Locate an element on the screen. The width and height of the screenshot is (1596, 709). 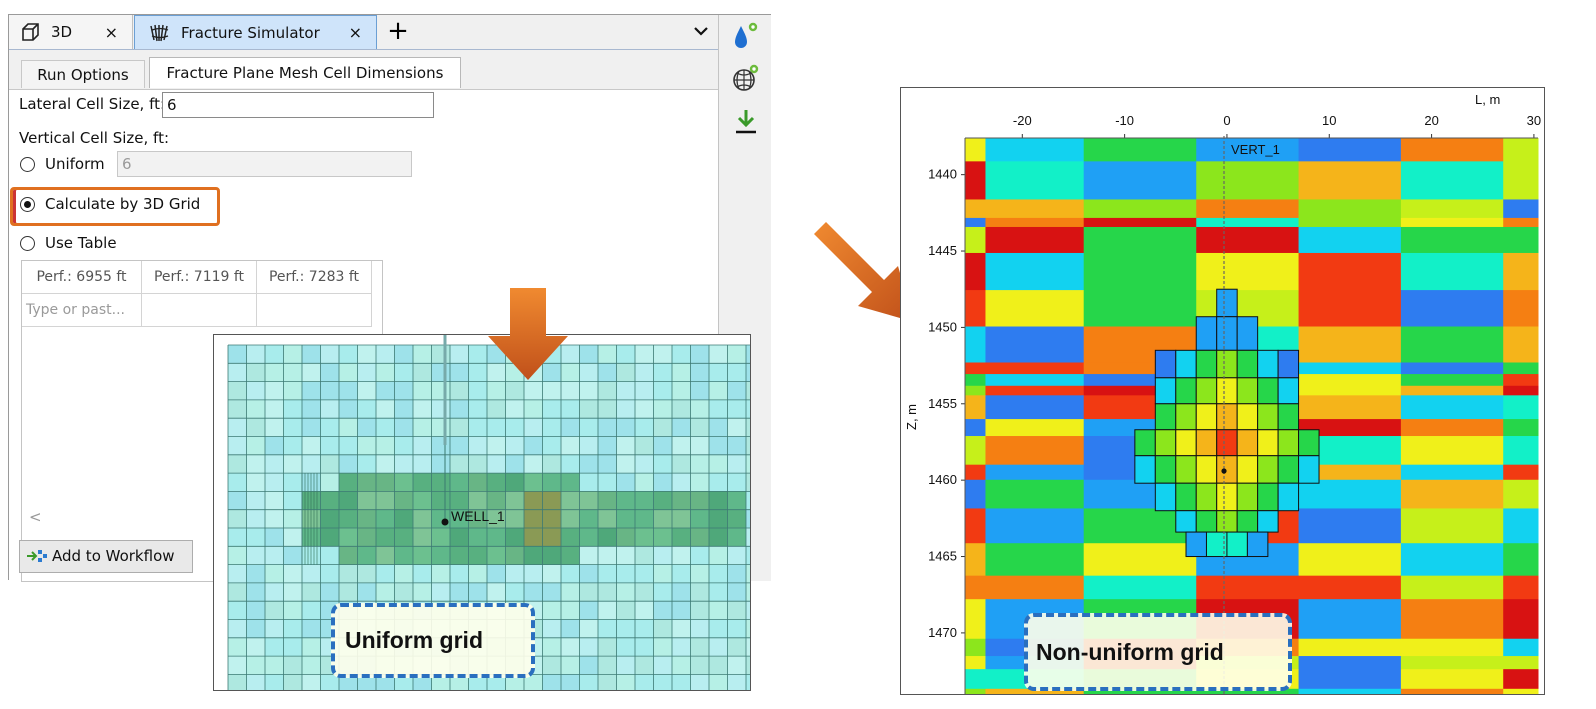
add-tab-button: + is located at coordinates (398, 31).